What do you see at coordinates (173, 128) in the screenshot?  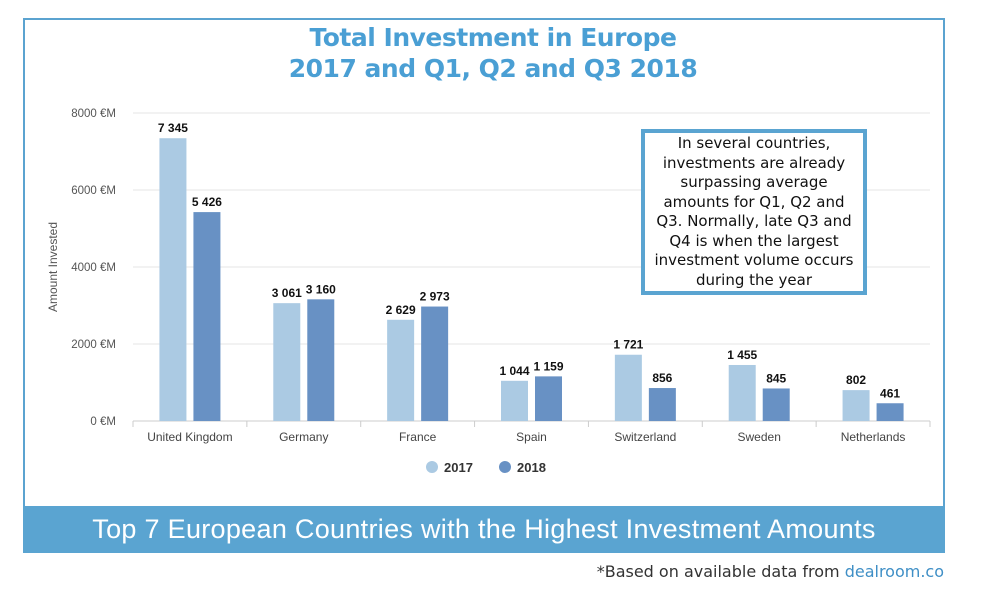 I see `data-label: 7 345` at bounding box center [173, 128].